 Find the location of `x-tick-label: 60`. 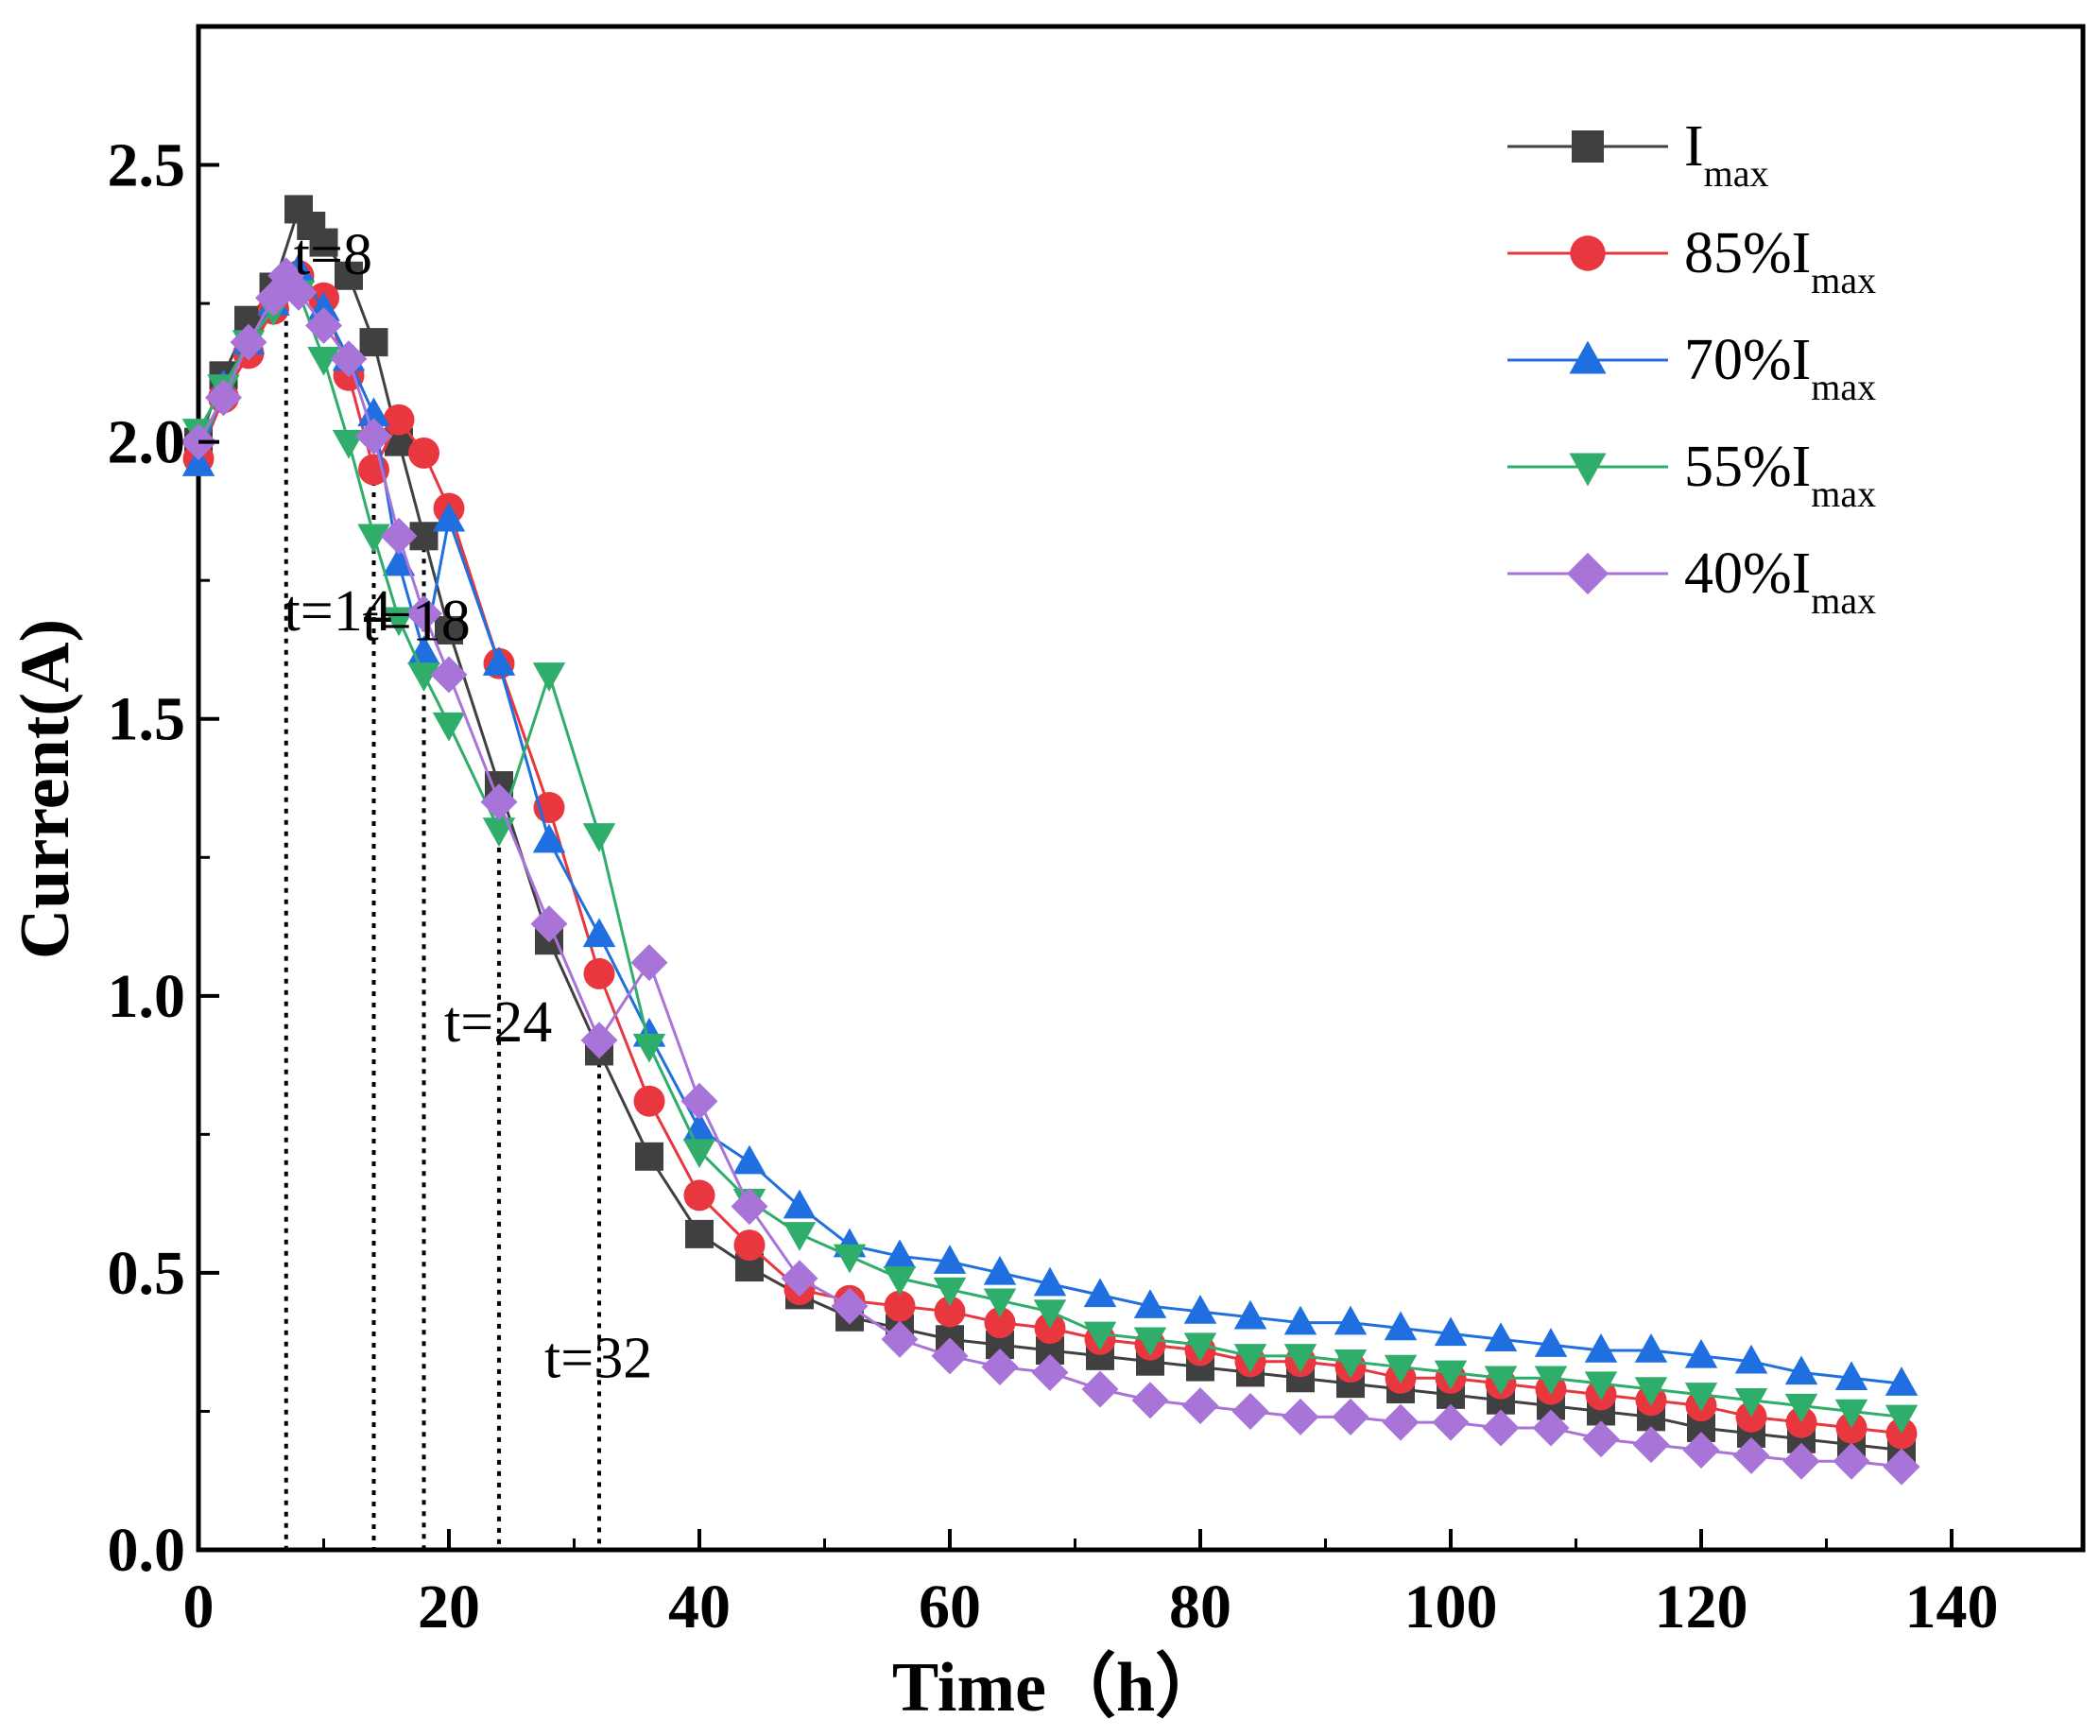

x-tick-label: 60 is located at coordinates (950, 1607).